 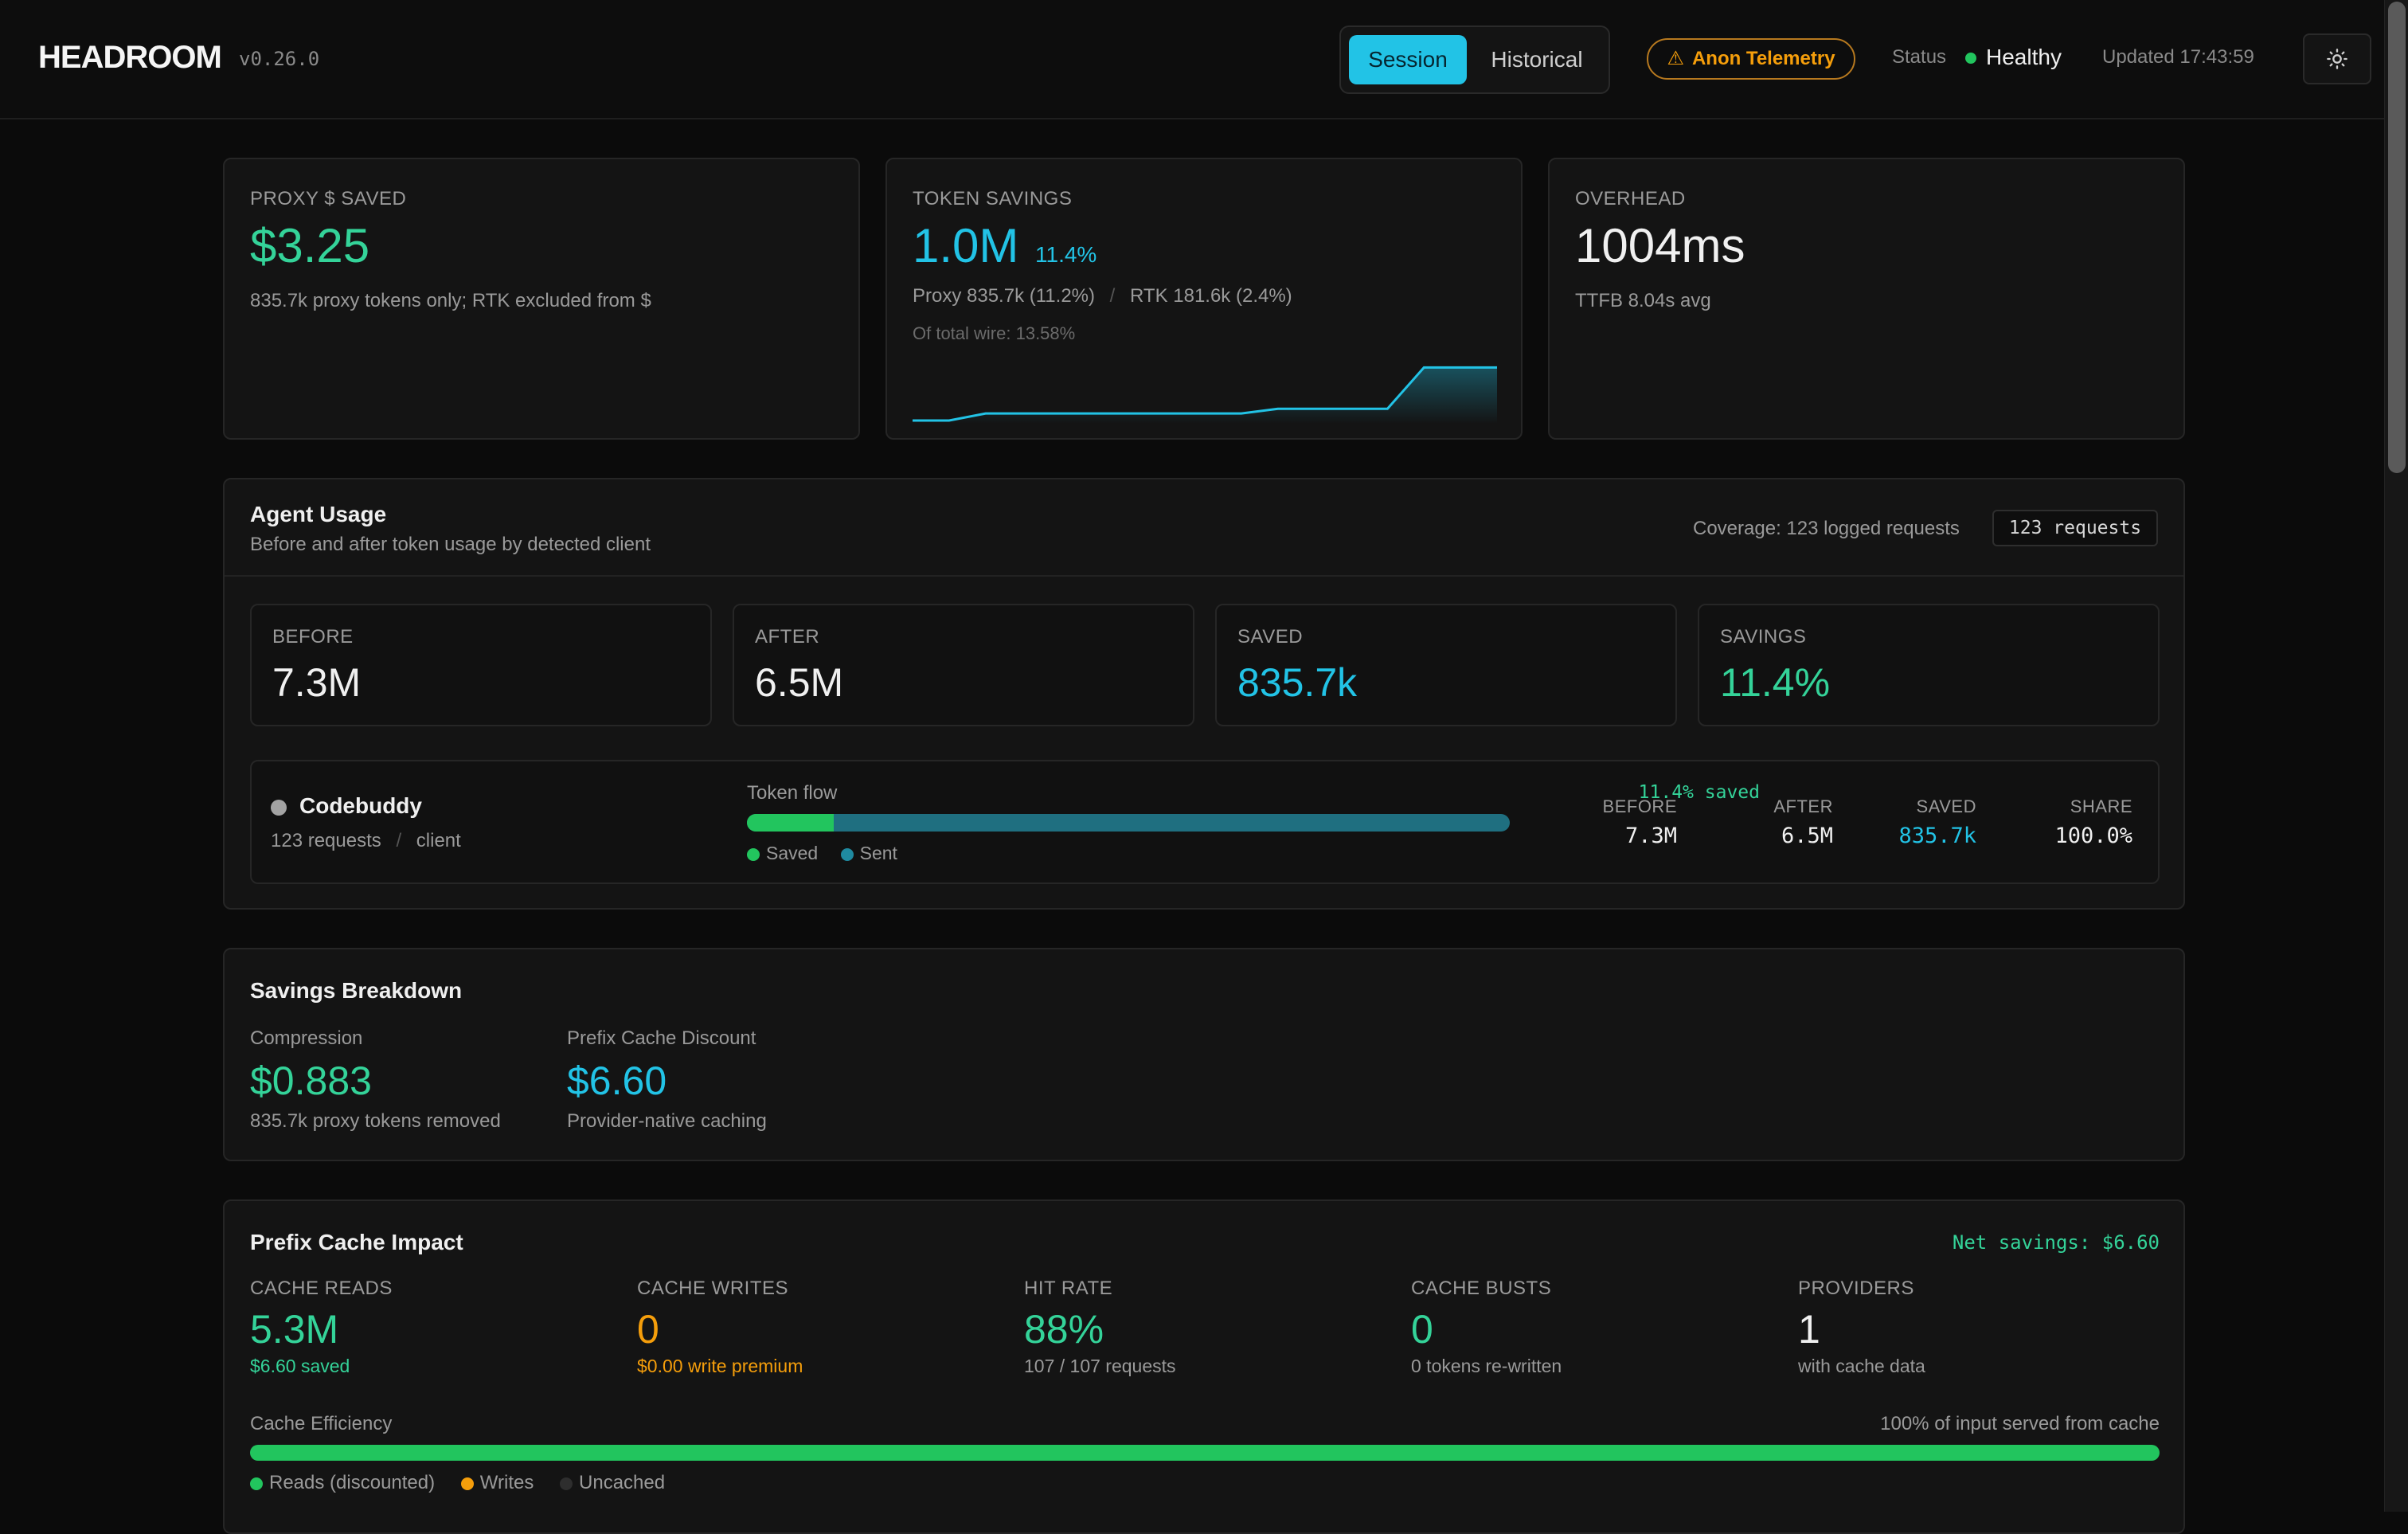 What do you see at coordinates (878, 853) in the screenshot?
I see `legend-sent-label: Sent` at bounding box center [878, 853].